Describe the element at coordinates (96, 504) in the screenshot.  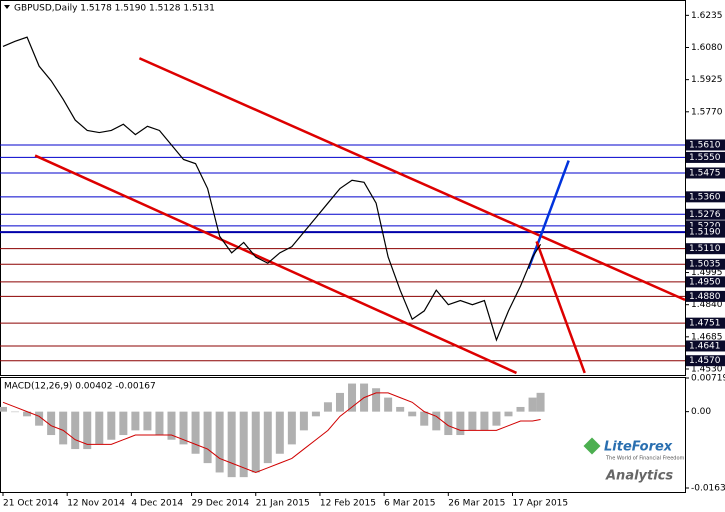
I see `x-tick-label: 12 Nov 2014` at that location.